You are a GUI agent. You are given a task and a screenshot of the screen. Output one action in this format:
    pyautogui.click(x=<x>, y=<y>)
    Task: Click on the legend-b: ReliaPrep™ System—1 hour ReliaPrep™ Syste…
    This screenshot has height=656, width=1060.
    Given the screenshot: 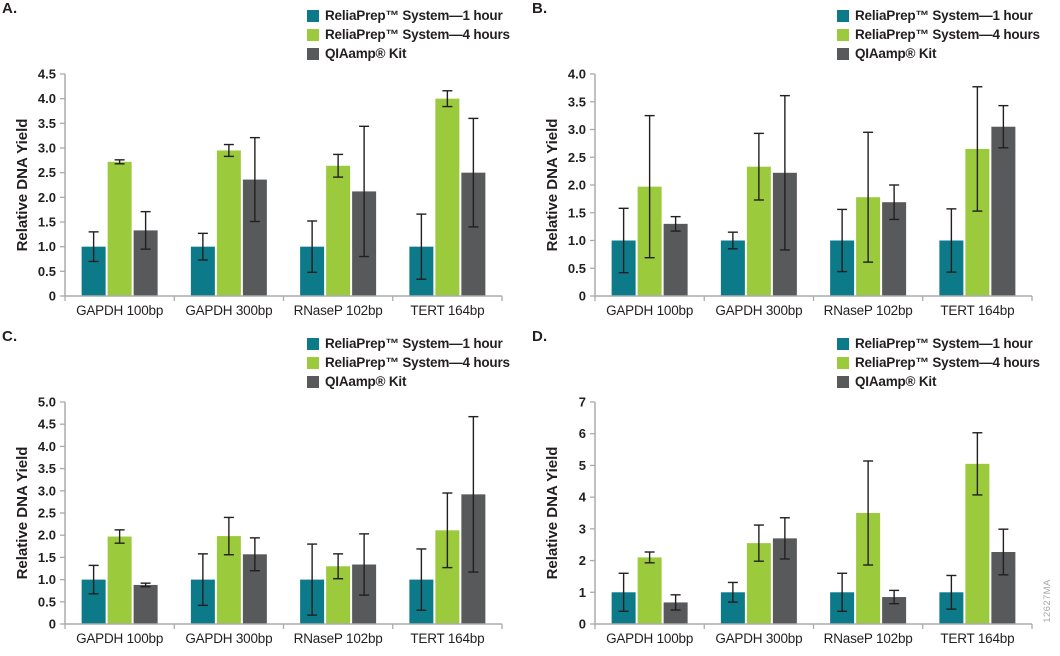 What is the action you would take?
    pyautogui.click(x=938, y=34)
    